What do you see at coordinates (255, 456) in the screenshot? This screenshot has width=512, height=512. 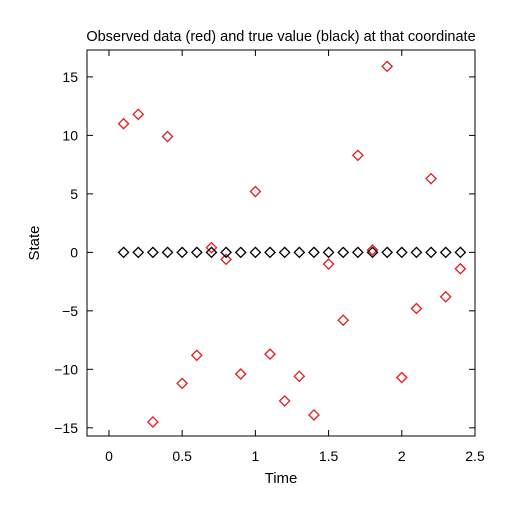 I see `x-tick-label: 1` at bounding box center [255, 456].